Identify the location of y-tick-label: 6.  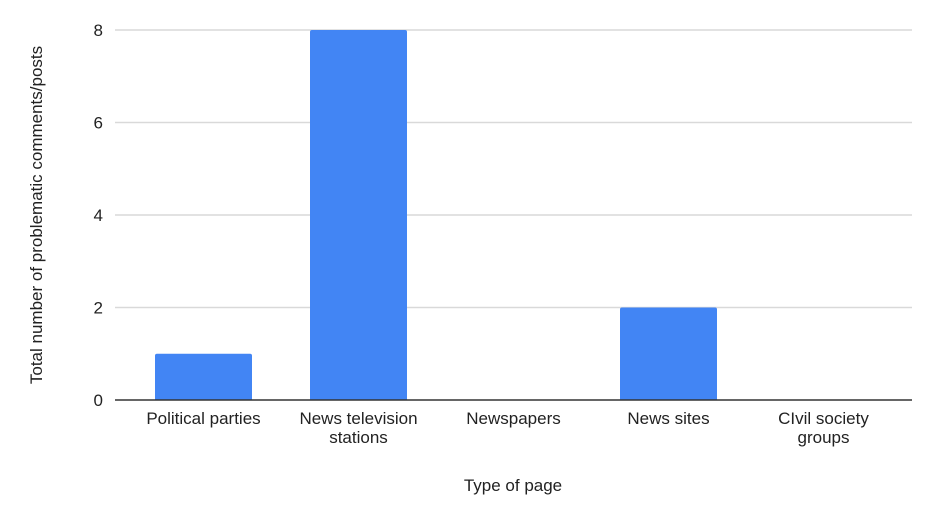
(98, 123).